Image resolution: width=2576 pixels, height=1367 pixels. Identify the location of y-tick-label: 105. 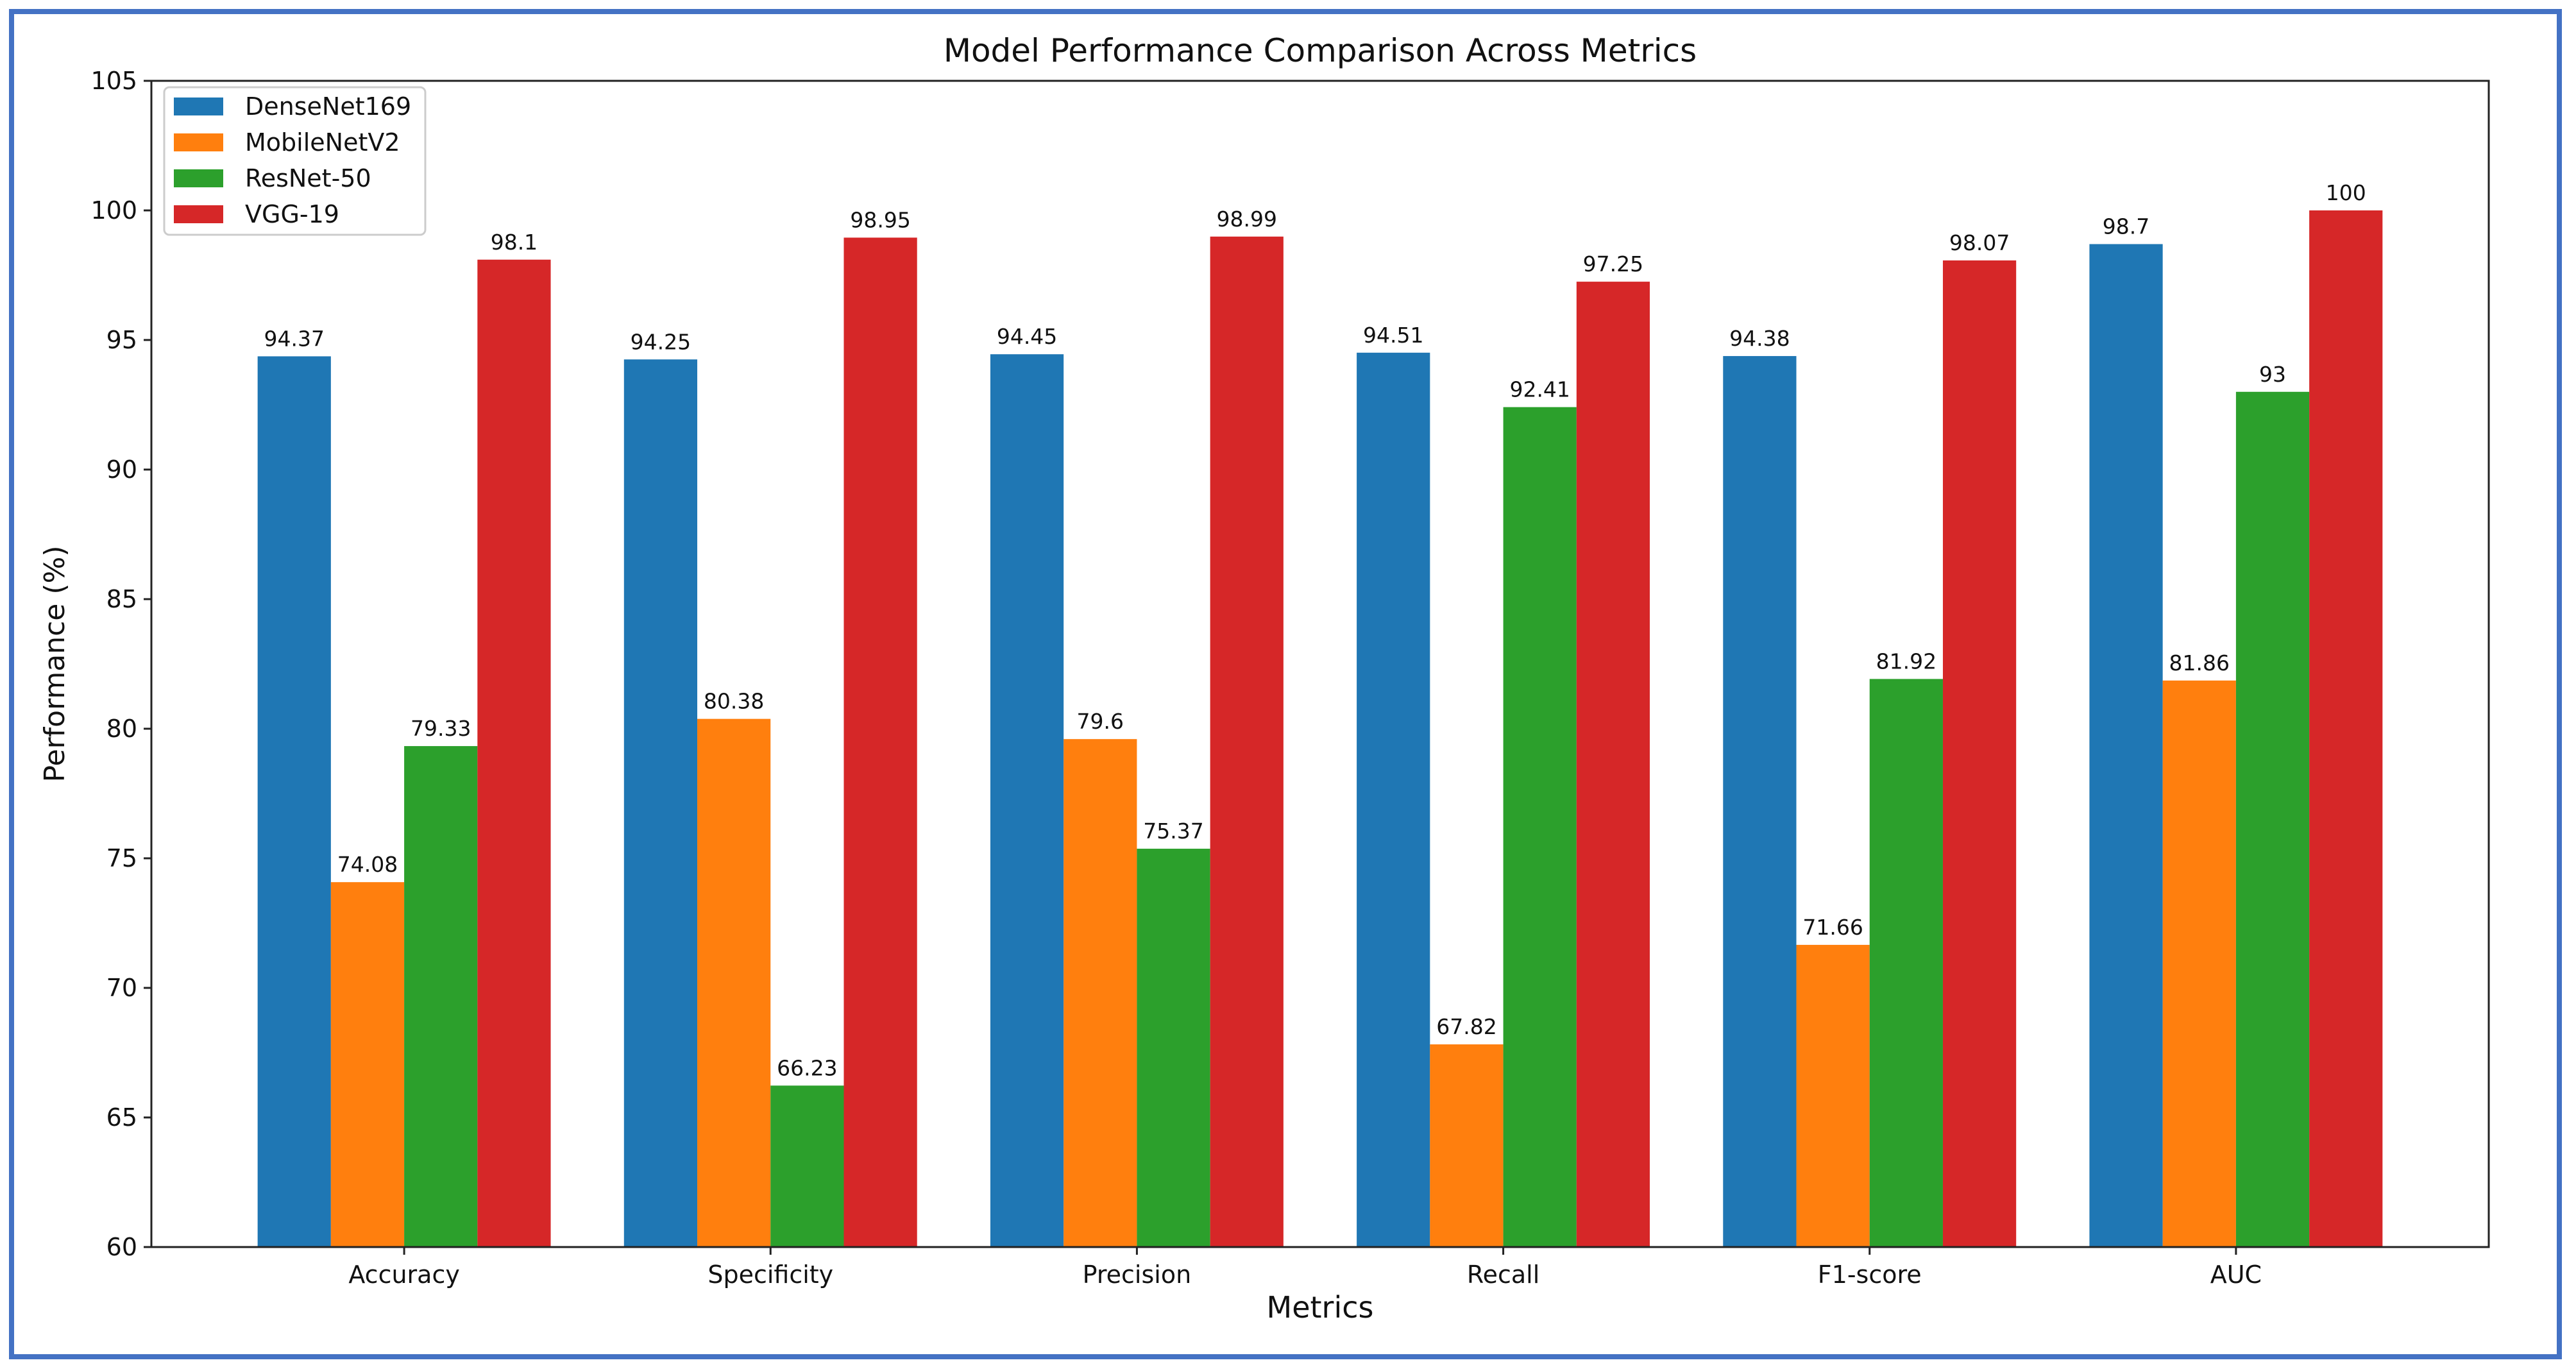
(113, 81).